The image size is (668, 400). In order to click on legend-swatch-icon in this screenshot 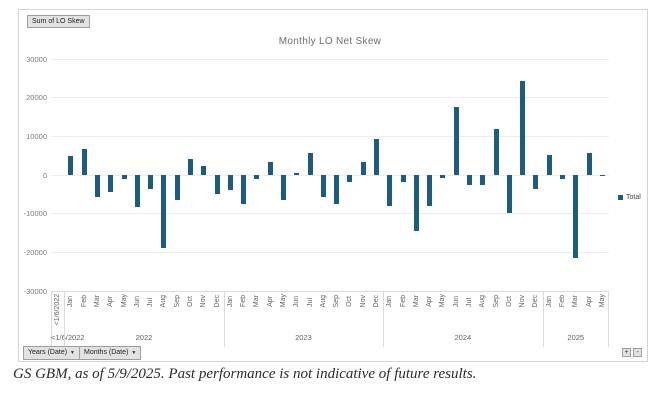, I will do `click(620, 197)`.